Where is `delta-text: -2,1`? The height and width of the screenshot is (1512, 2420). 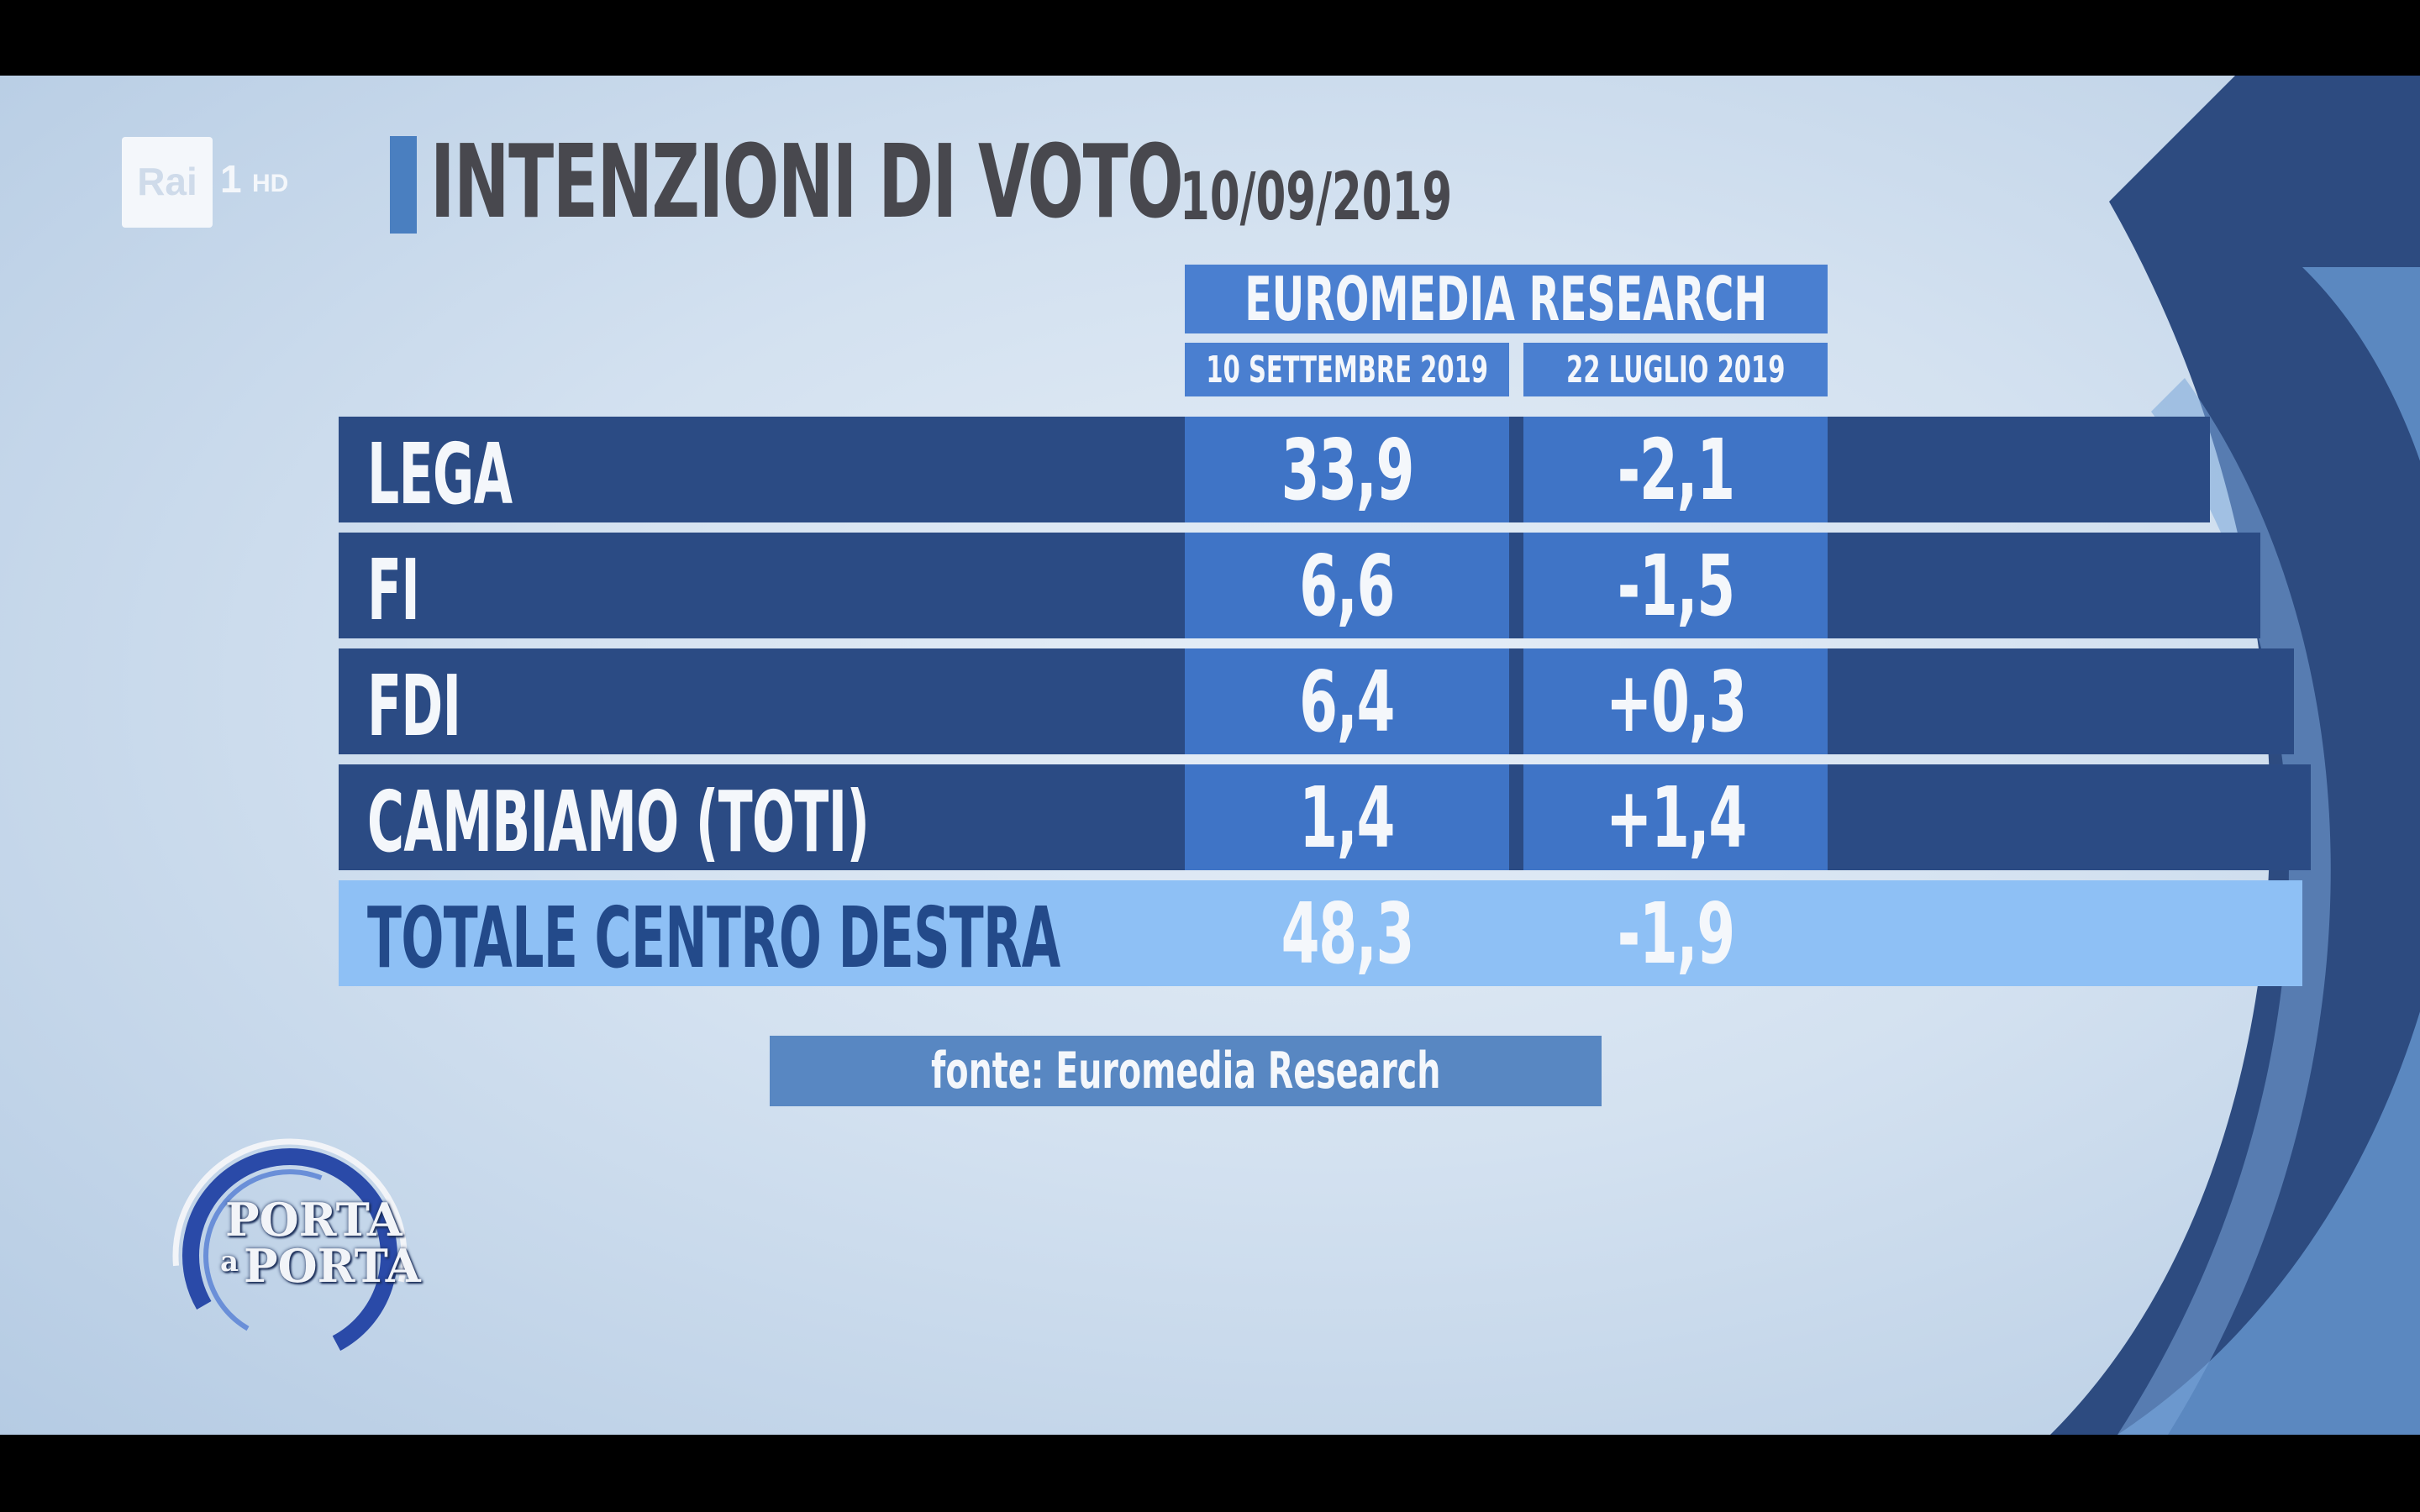
delta-text: -2,1 is located at coordinates (1676, 469).